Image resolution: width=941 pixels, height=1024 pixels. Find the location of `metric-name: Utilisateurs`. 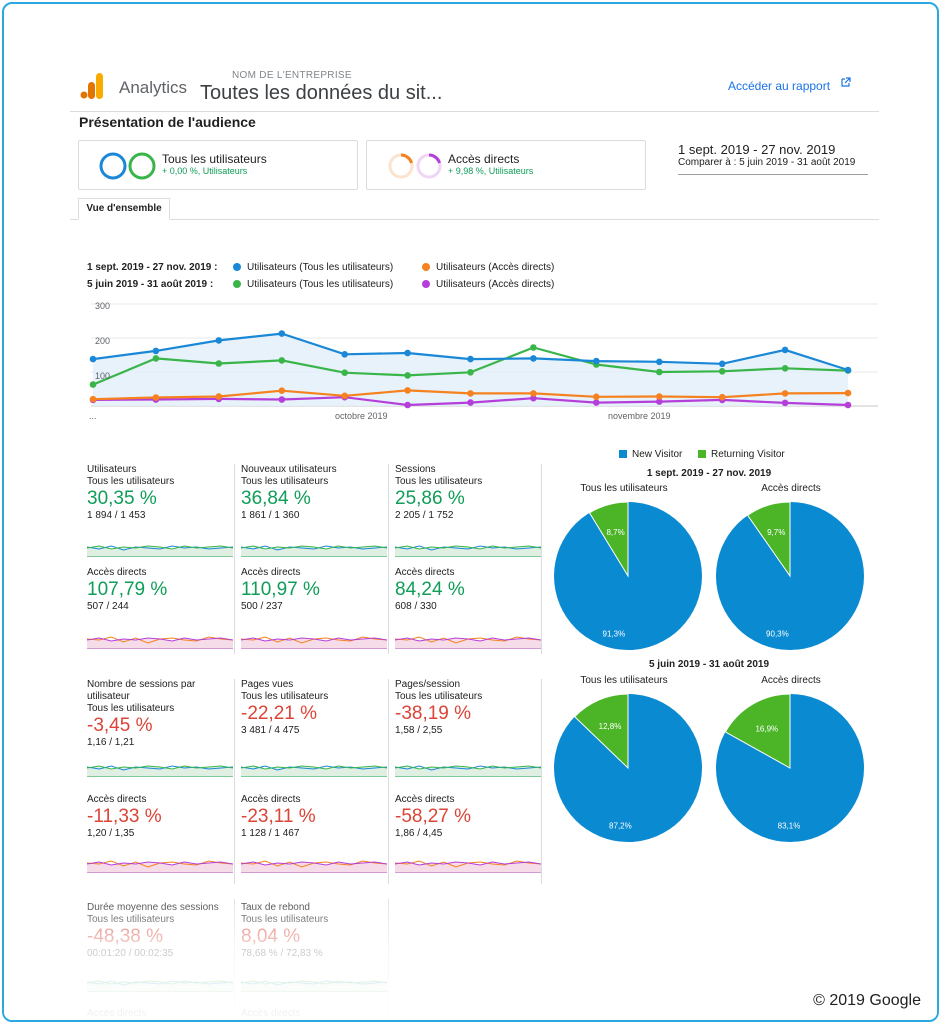

metric-name: Utilisateurs is located at coordinates (112, 469).